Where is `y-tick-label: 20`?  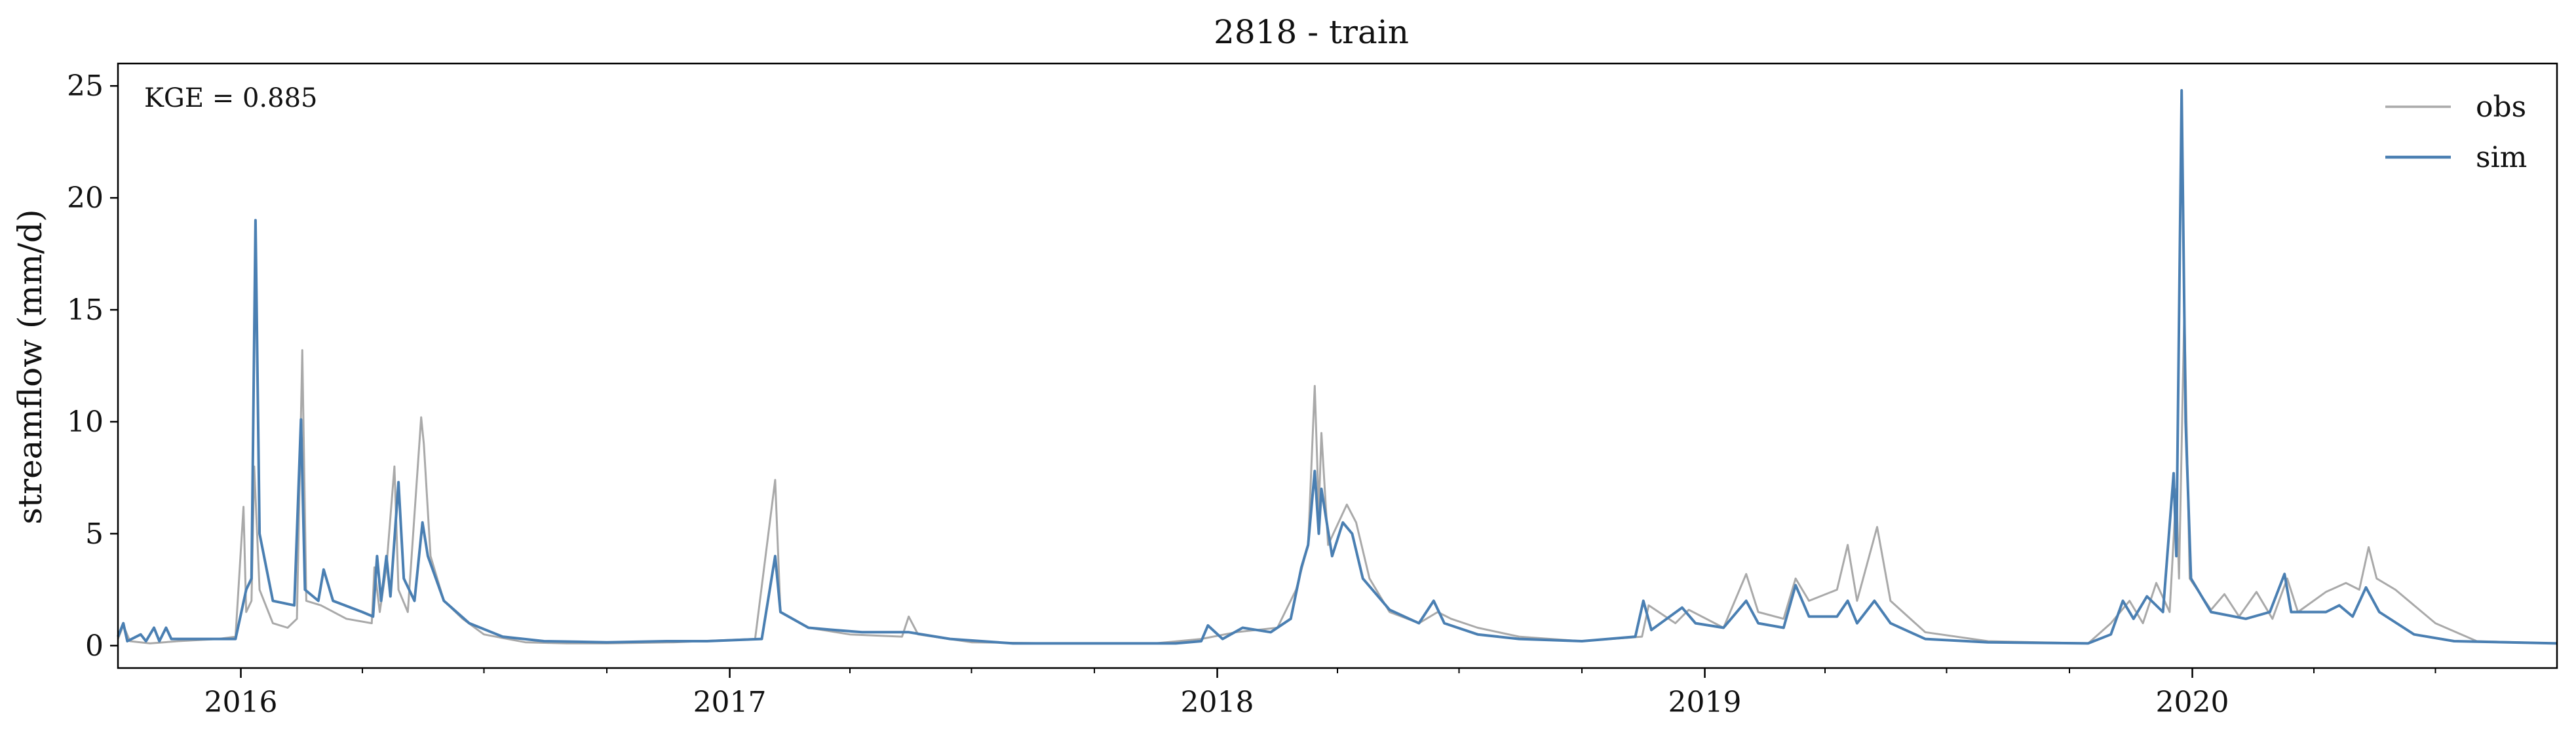
y-tick-label: 20 is located at coordinates (85, 198).